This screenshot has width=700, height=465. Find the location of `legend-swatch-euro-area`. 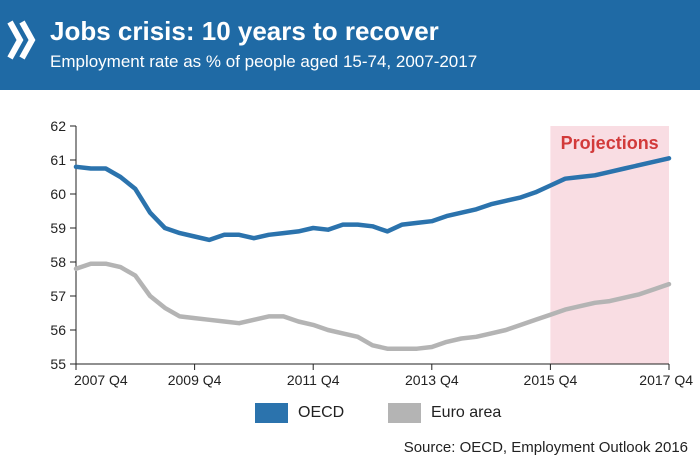

legend-swatch-euro-area is located at coordinates (404, 413).